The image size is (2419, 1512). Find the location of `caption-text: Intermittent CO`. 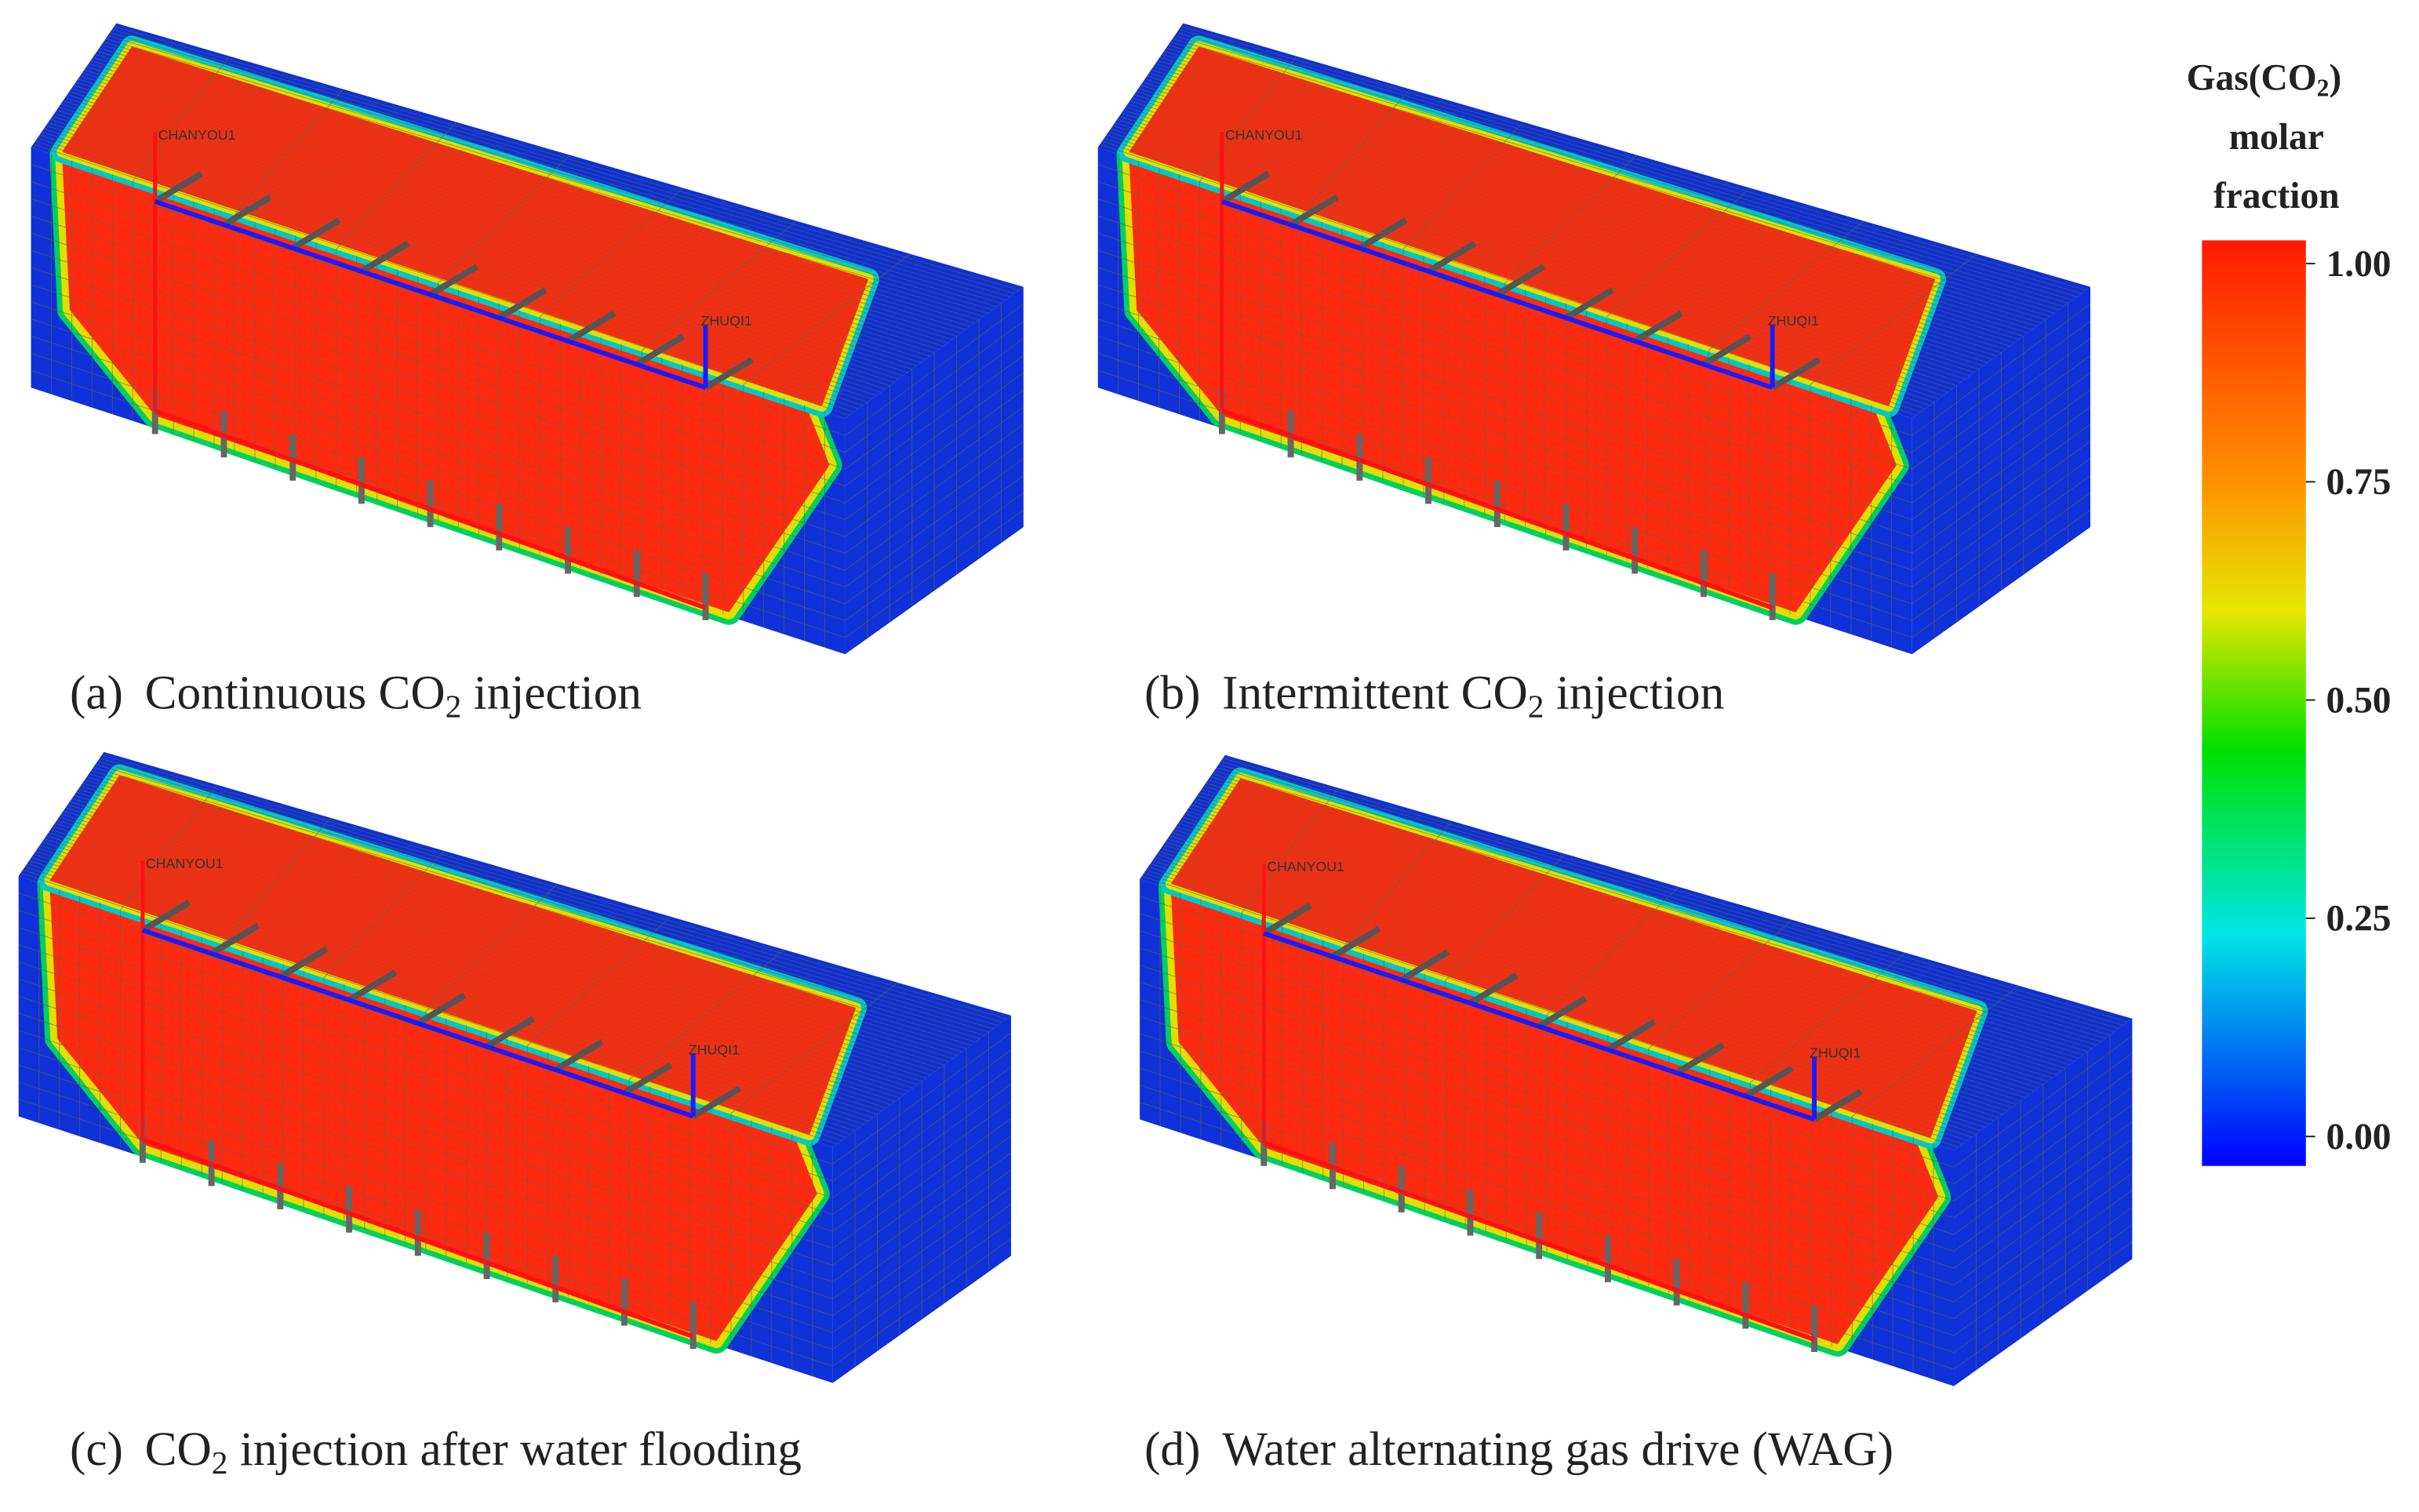

caption-text: Intermittent CO is located at coordinates (1375, 692).